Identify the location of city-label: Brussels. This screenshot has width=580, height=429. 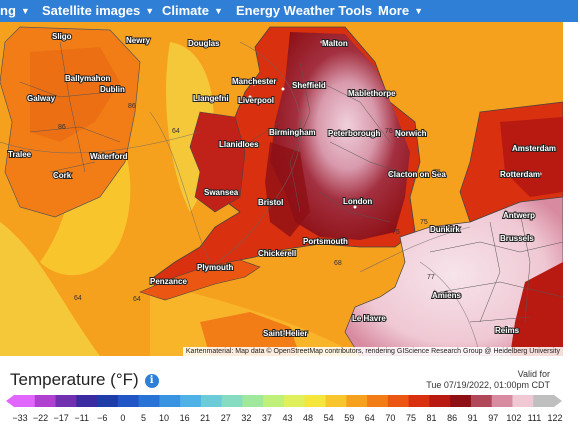
(517, 238).